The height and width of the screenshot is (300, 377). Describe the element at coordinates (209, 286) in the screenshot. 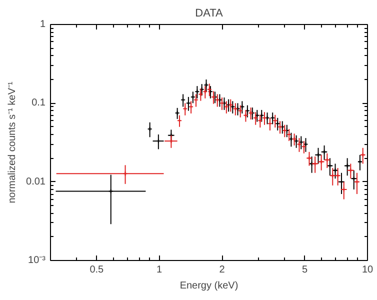

I see `x-axis-title: Energy (keV)` at that location.